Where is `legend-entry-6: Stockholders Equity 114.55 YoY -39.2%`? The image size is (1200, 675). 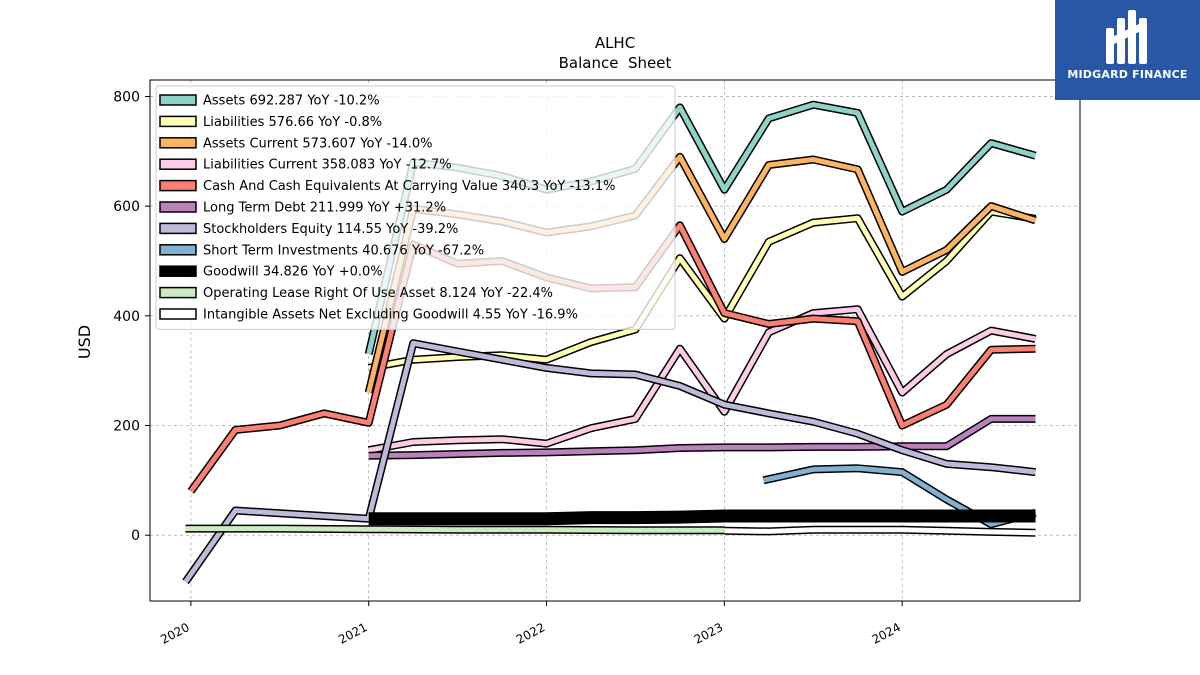
legend-entry-6: Stockholders Equity 114.55 YoY -39.2% is located at coordinates (330, 229).